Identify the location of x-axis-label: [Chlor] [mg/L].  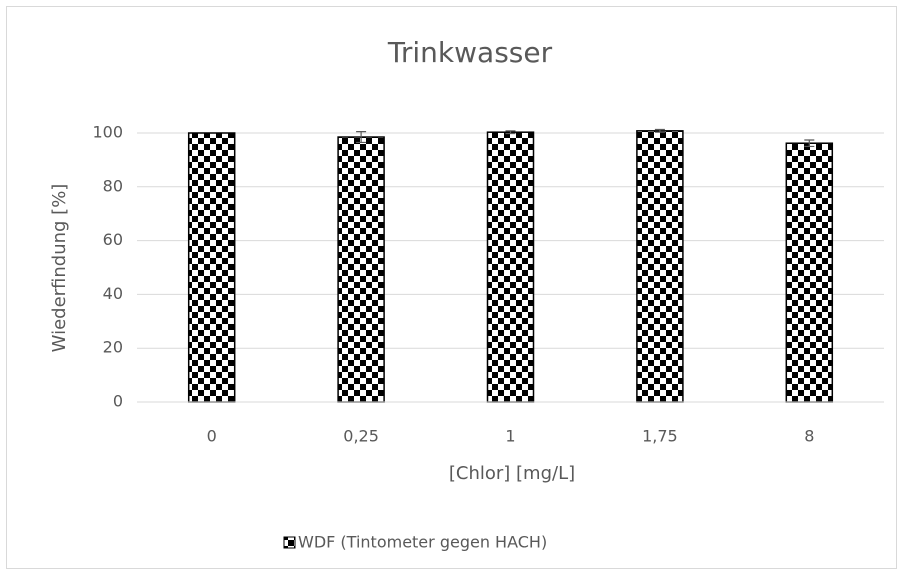
(512, 473).